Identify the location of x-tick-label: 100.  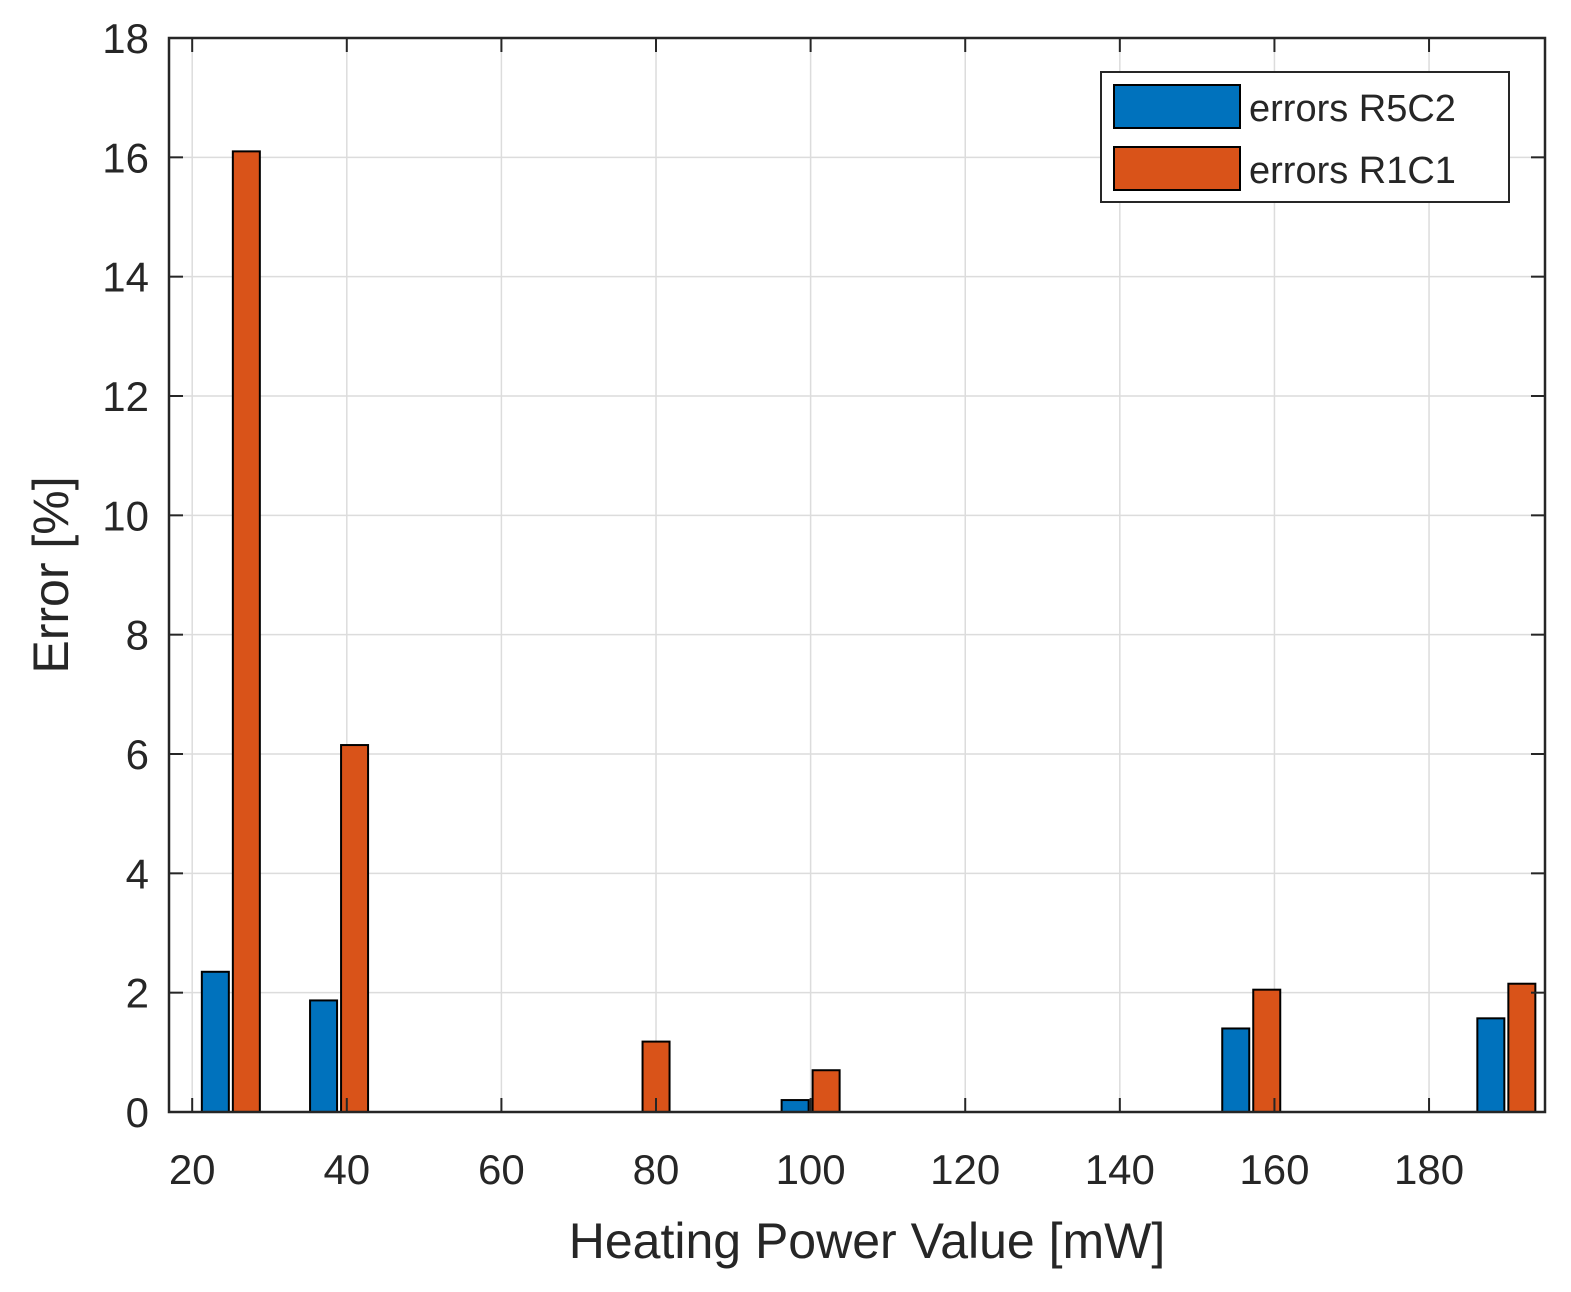
(811, 1169).